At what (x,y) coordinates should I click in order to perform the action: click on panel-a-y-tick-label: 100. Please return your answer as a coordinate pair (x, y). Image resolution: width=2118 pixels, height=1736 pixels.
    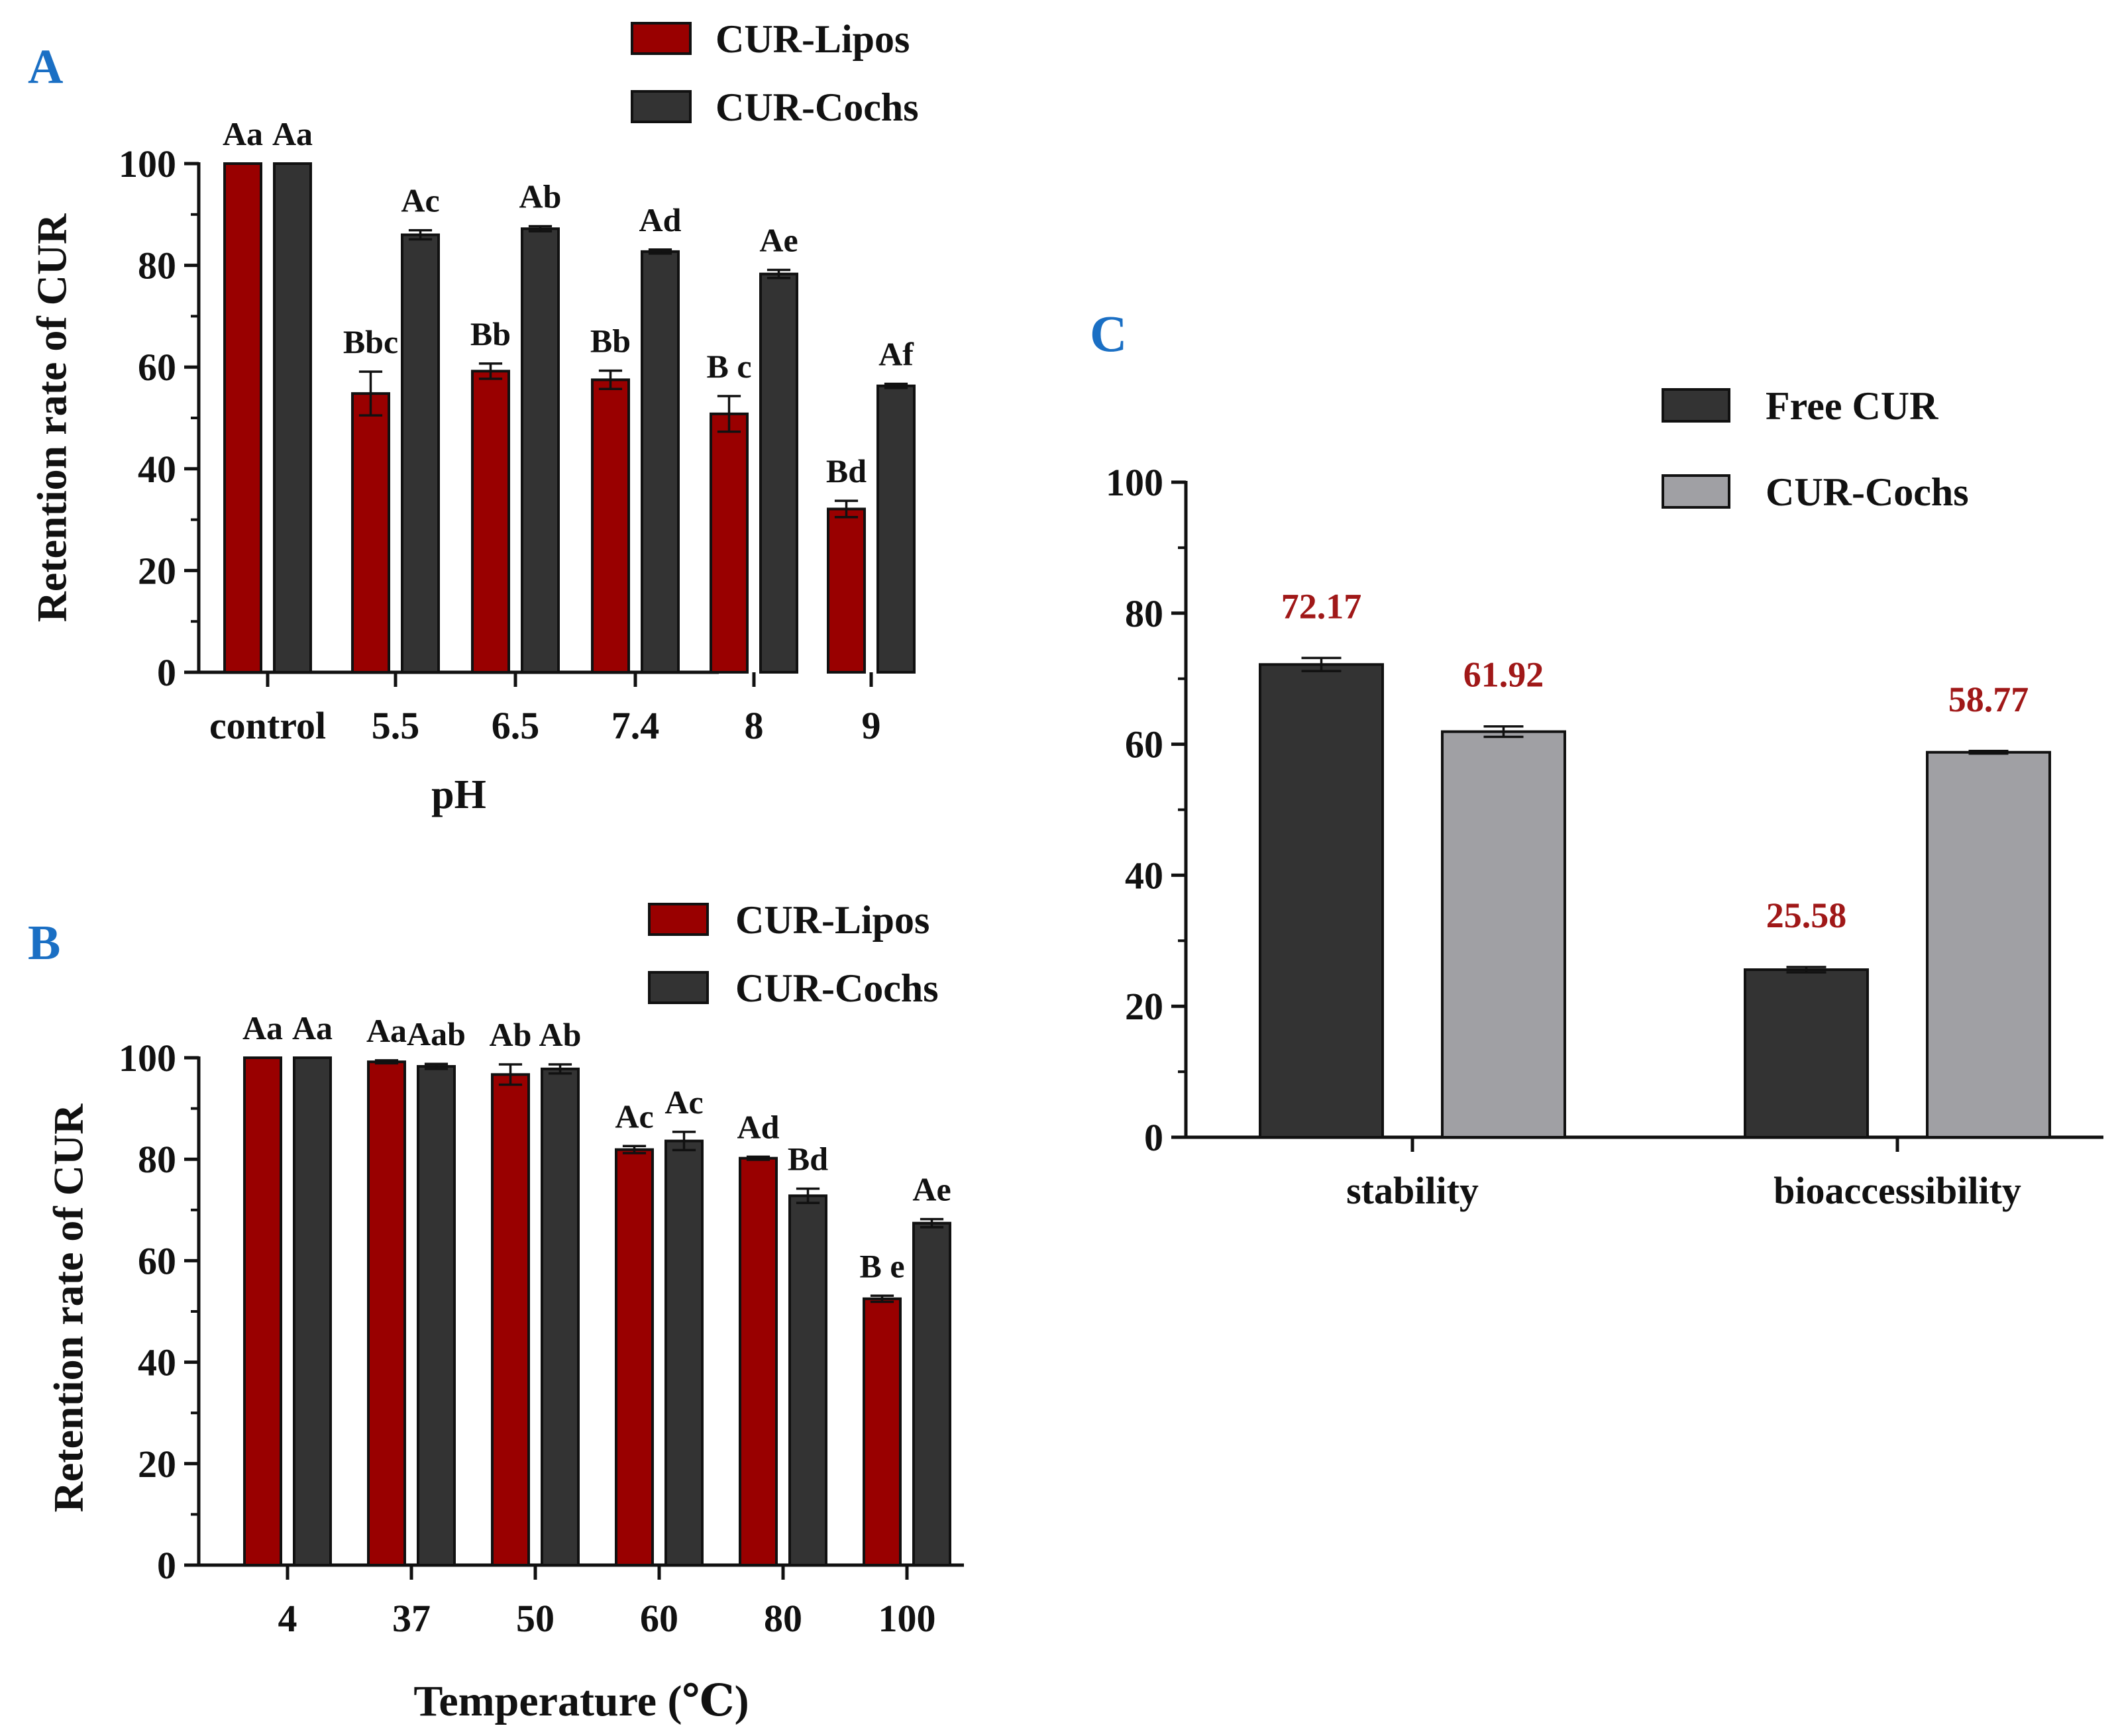
    Looking at the image, I should click on (148, 163).